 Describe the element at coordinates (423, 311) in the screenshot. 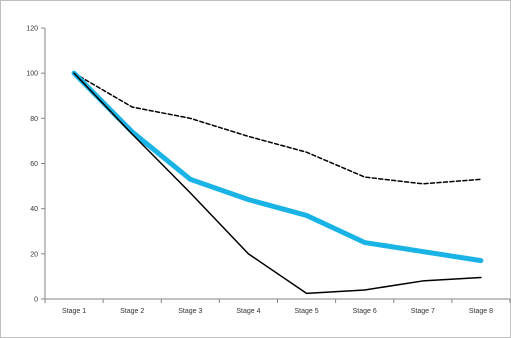

I see `x-tick-label: Stage 7` at that location.